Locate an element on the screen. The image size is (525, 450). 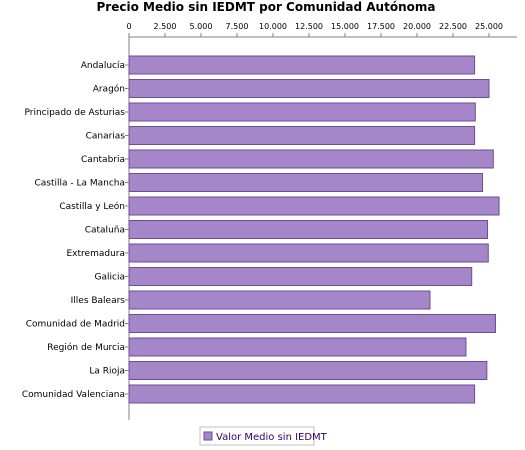
legend-swatch is located at coordinates (208, 436).